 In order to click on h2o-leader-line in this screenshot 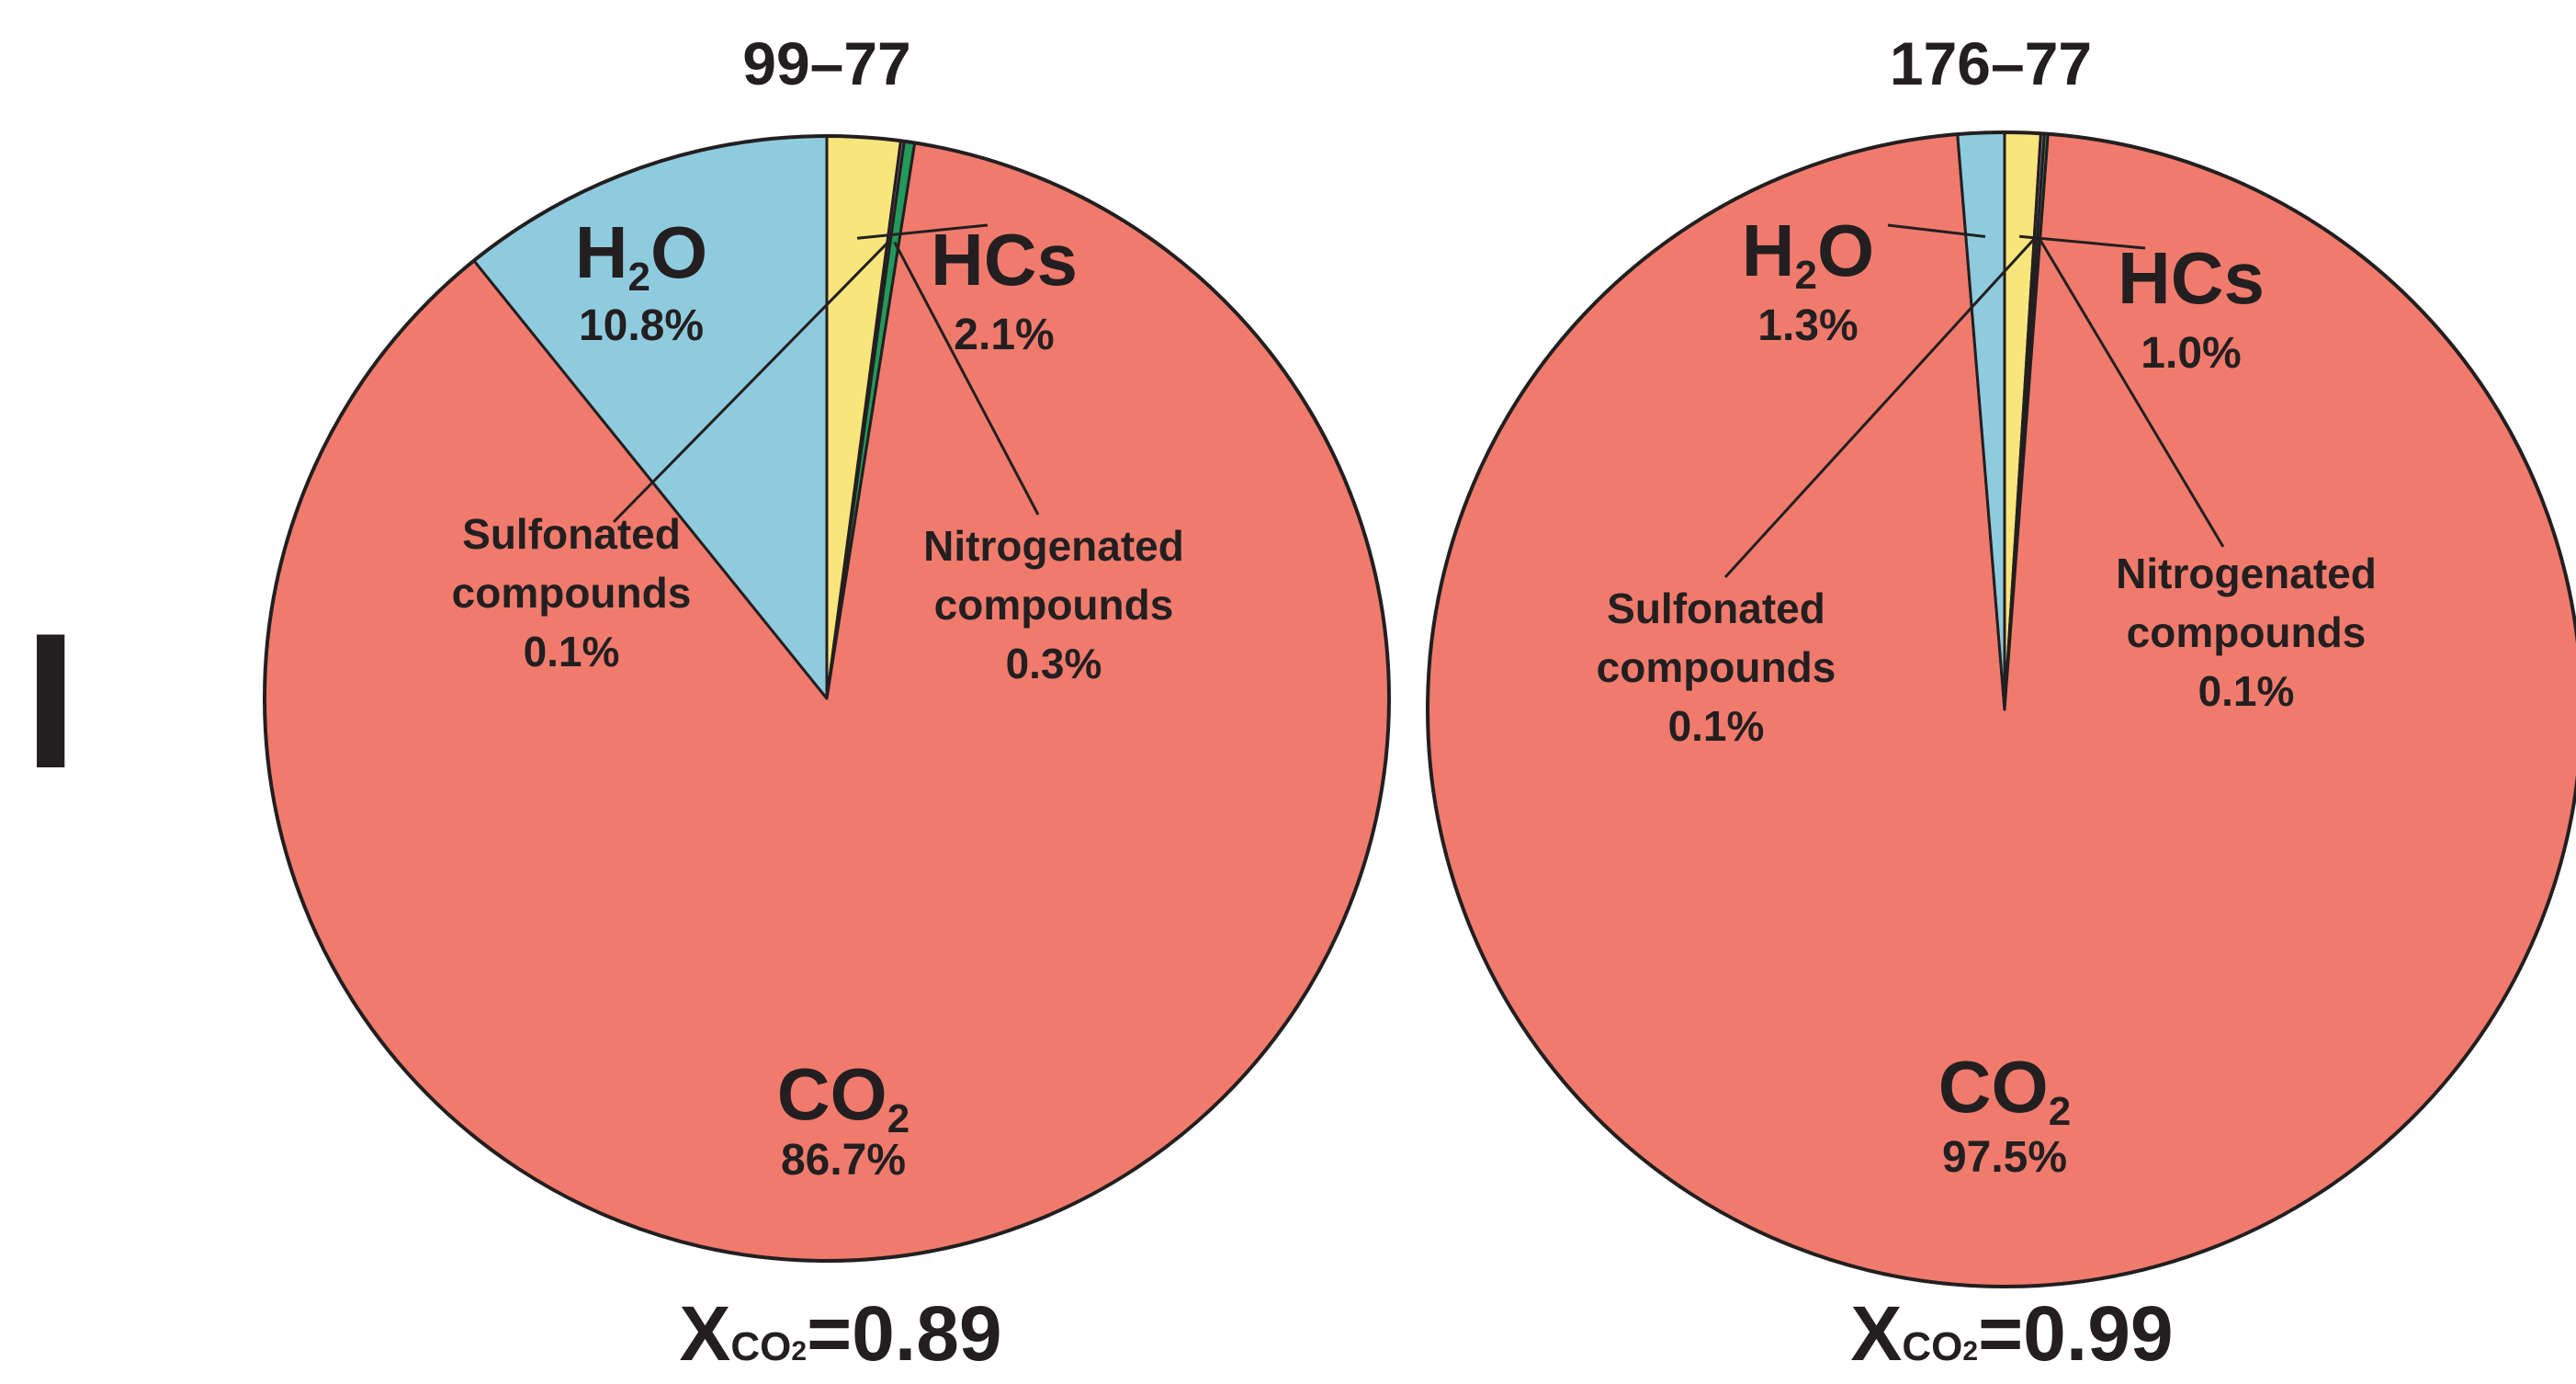, I will do `click(1936, 231)`.